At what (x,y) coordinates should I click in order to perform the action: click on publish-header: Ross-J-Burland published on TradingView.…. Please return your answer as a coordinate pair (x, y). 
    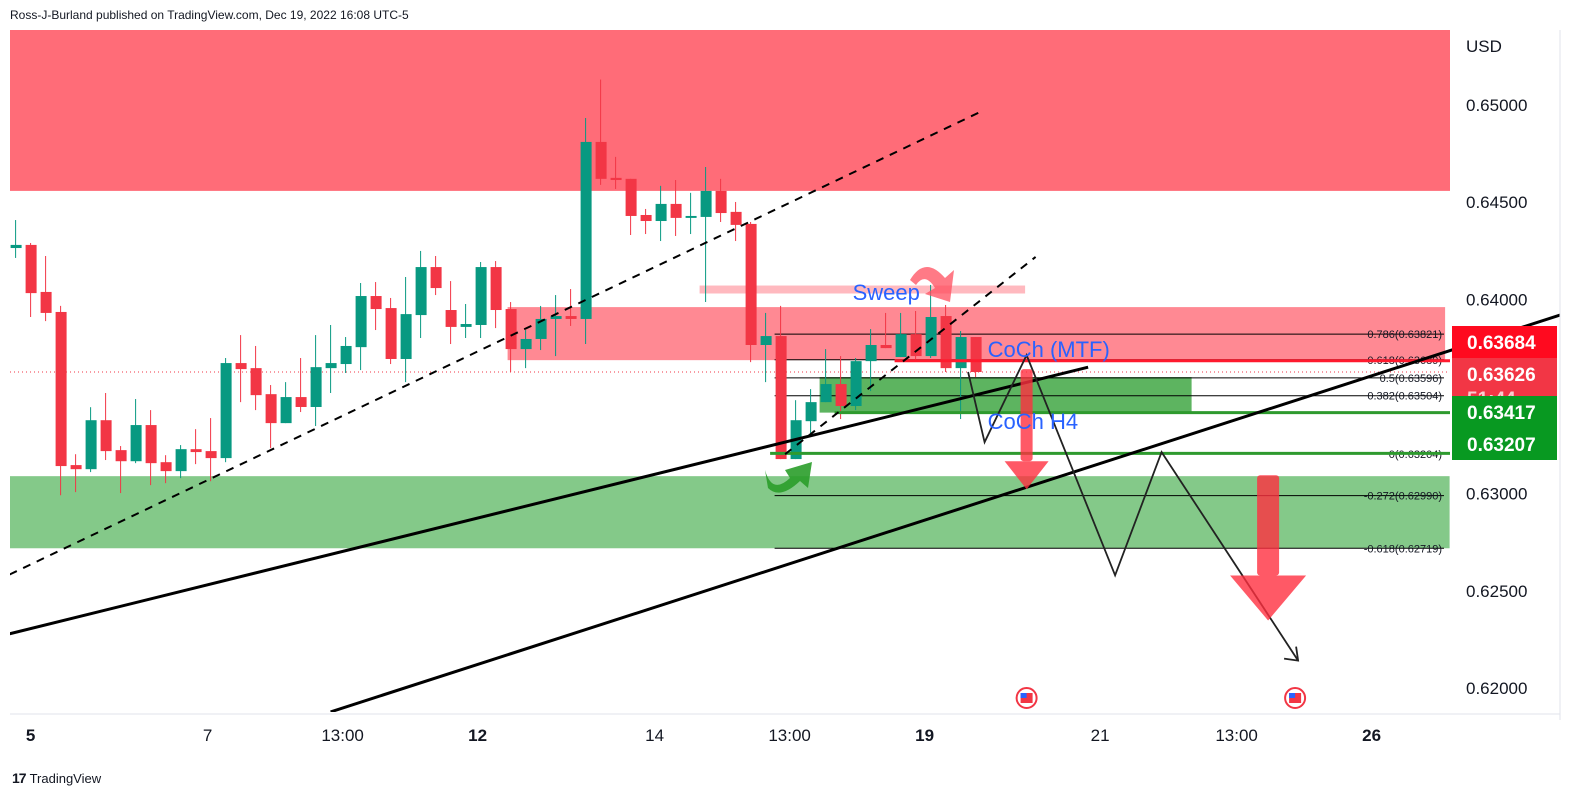
    Looking at the image, I should click on (209, 15).